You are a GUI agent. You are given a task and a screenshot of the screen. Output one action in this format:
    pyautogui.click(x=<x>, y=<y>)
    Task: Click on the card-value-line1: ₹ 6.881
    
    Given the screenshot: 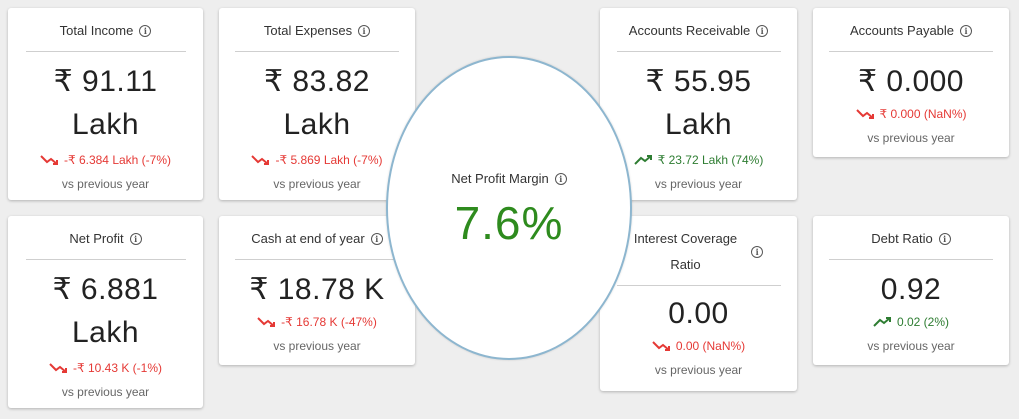 What is the action you would take?
    pyautogui.click(x=105, y=289)
    